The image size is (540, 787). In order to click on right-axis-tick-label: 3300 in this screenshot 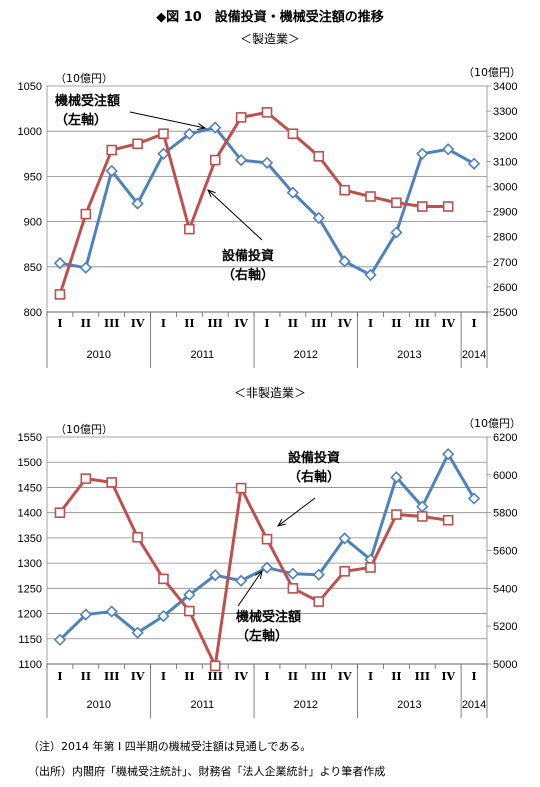, I will do `click(505, 112)`.